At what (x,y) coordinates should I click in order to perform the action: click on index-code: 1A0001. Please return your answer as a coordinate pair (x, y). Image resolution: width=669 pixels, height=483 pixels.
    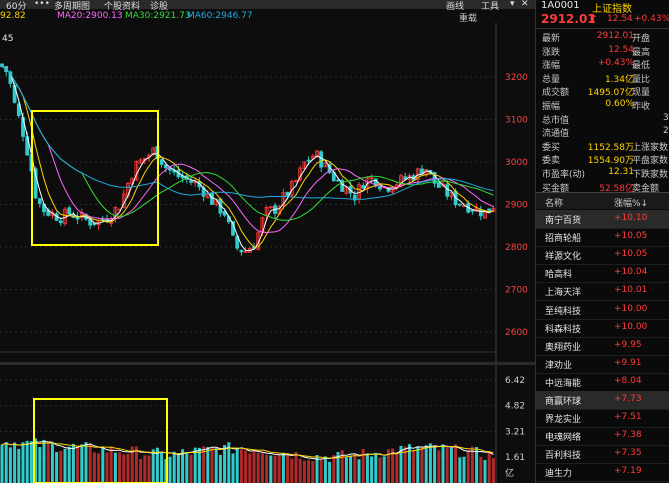
    Looking at the image, I should click on (560, 5).